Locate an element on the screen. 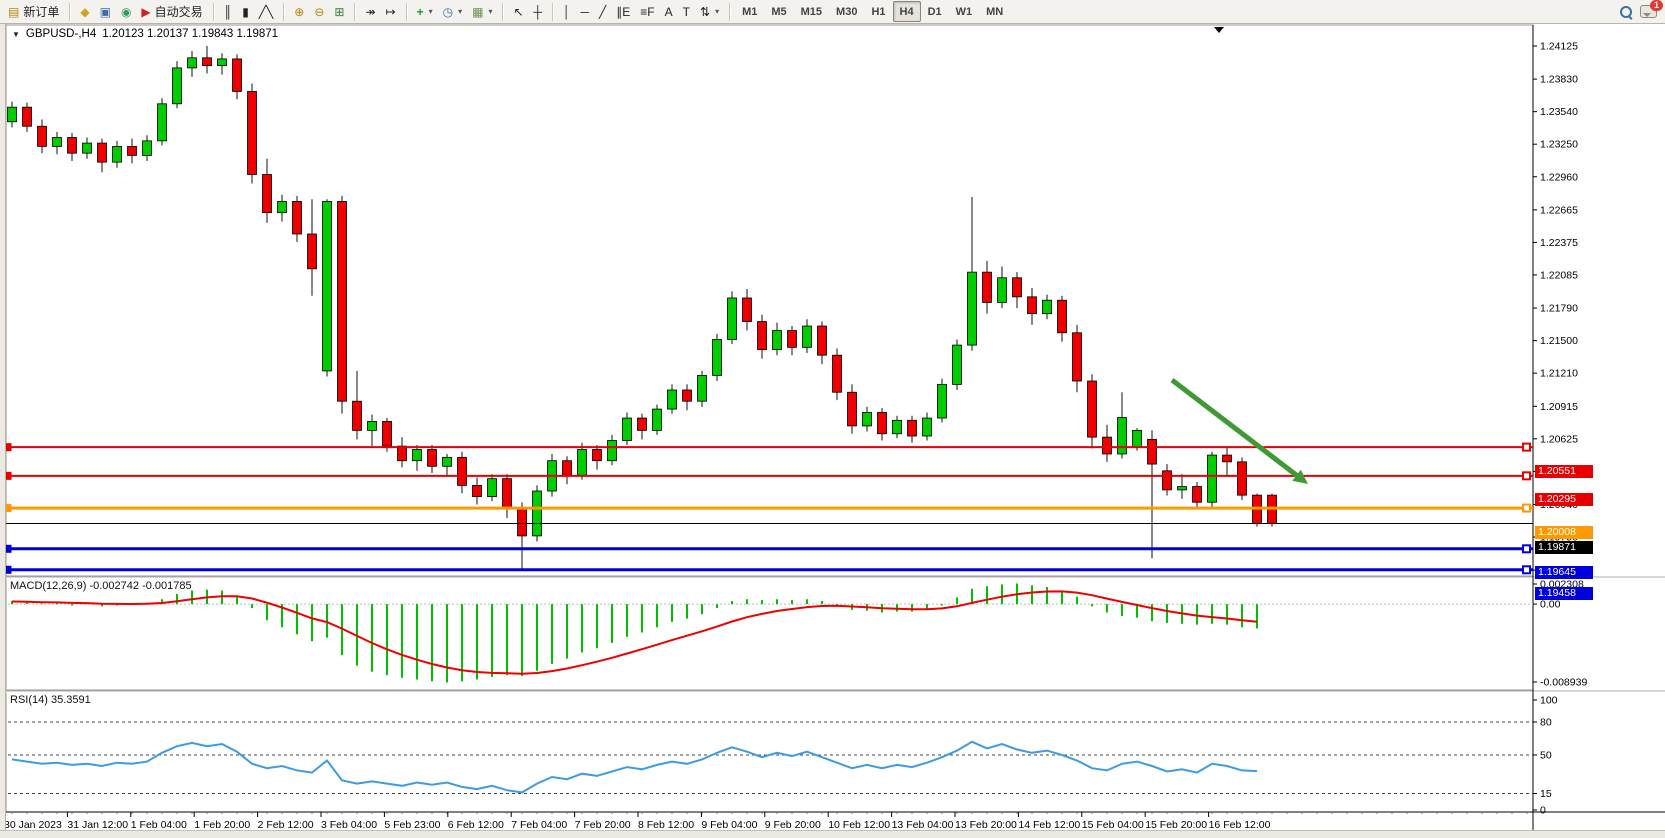 The image size is (1665, 838). timeframe-button-W1: W1 is located at coordinates (964, 11).